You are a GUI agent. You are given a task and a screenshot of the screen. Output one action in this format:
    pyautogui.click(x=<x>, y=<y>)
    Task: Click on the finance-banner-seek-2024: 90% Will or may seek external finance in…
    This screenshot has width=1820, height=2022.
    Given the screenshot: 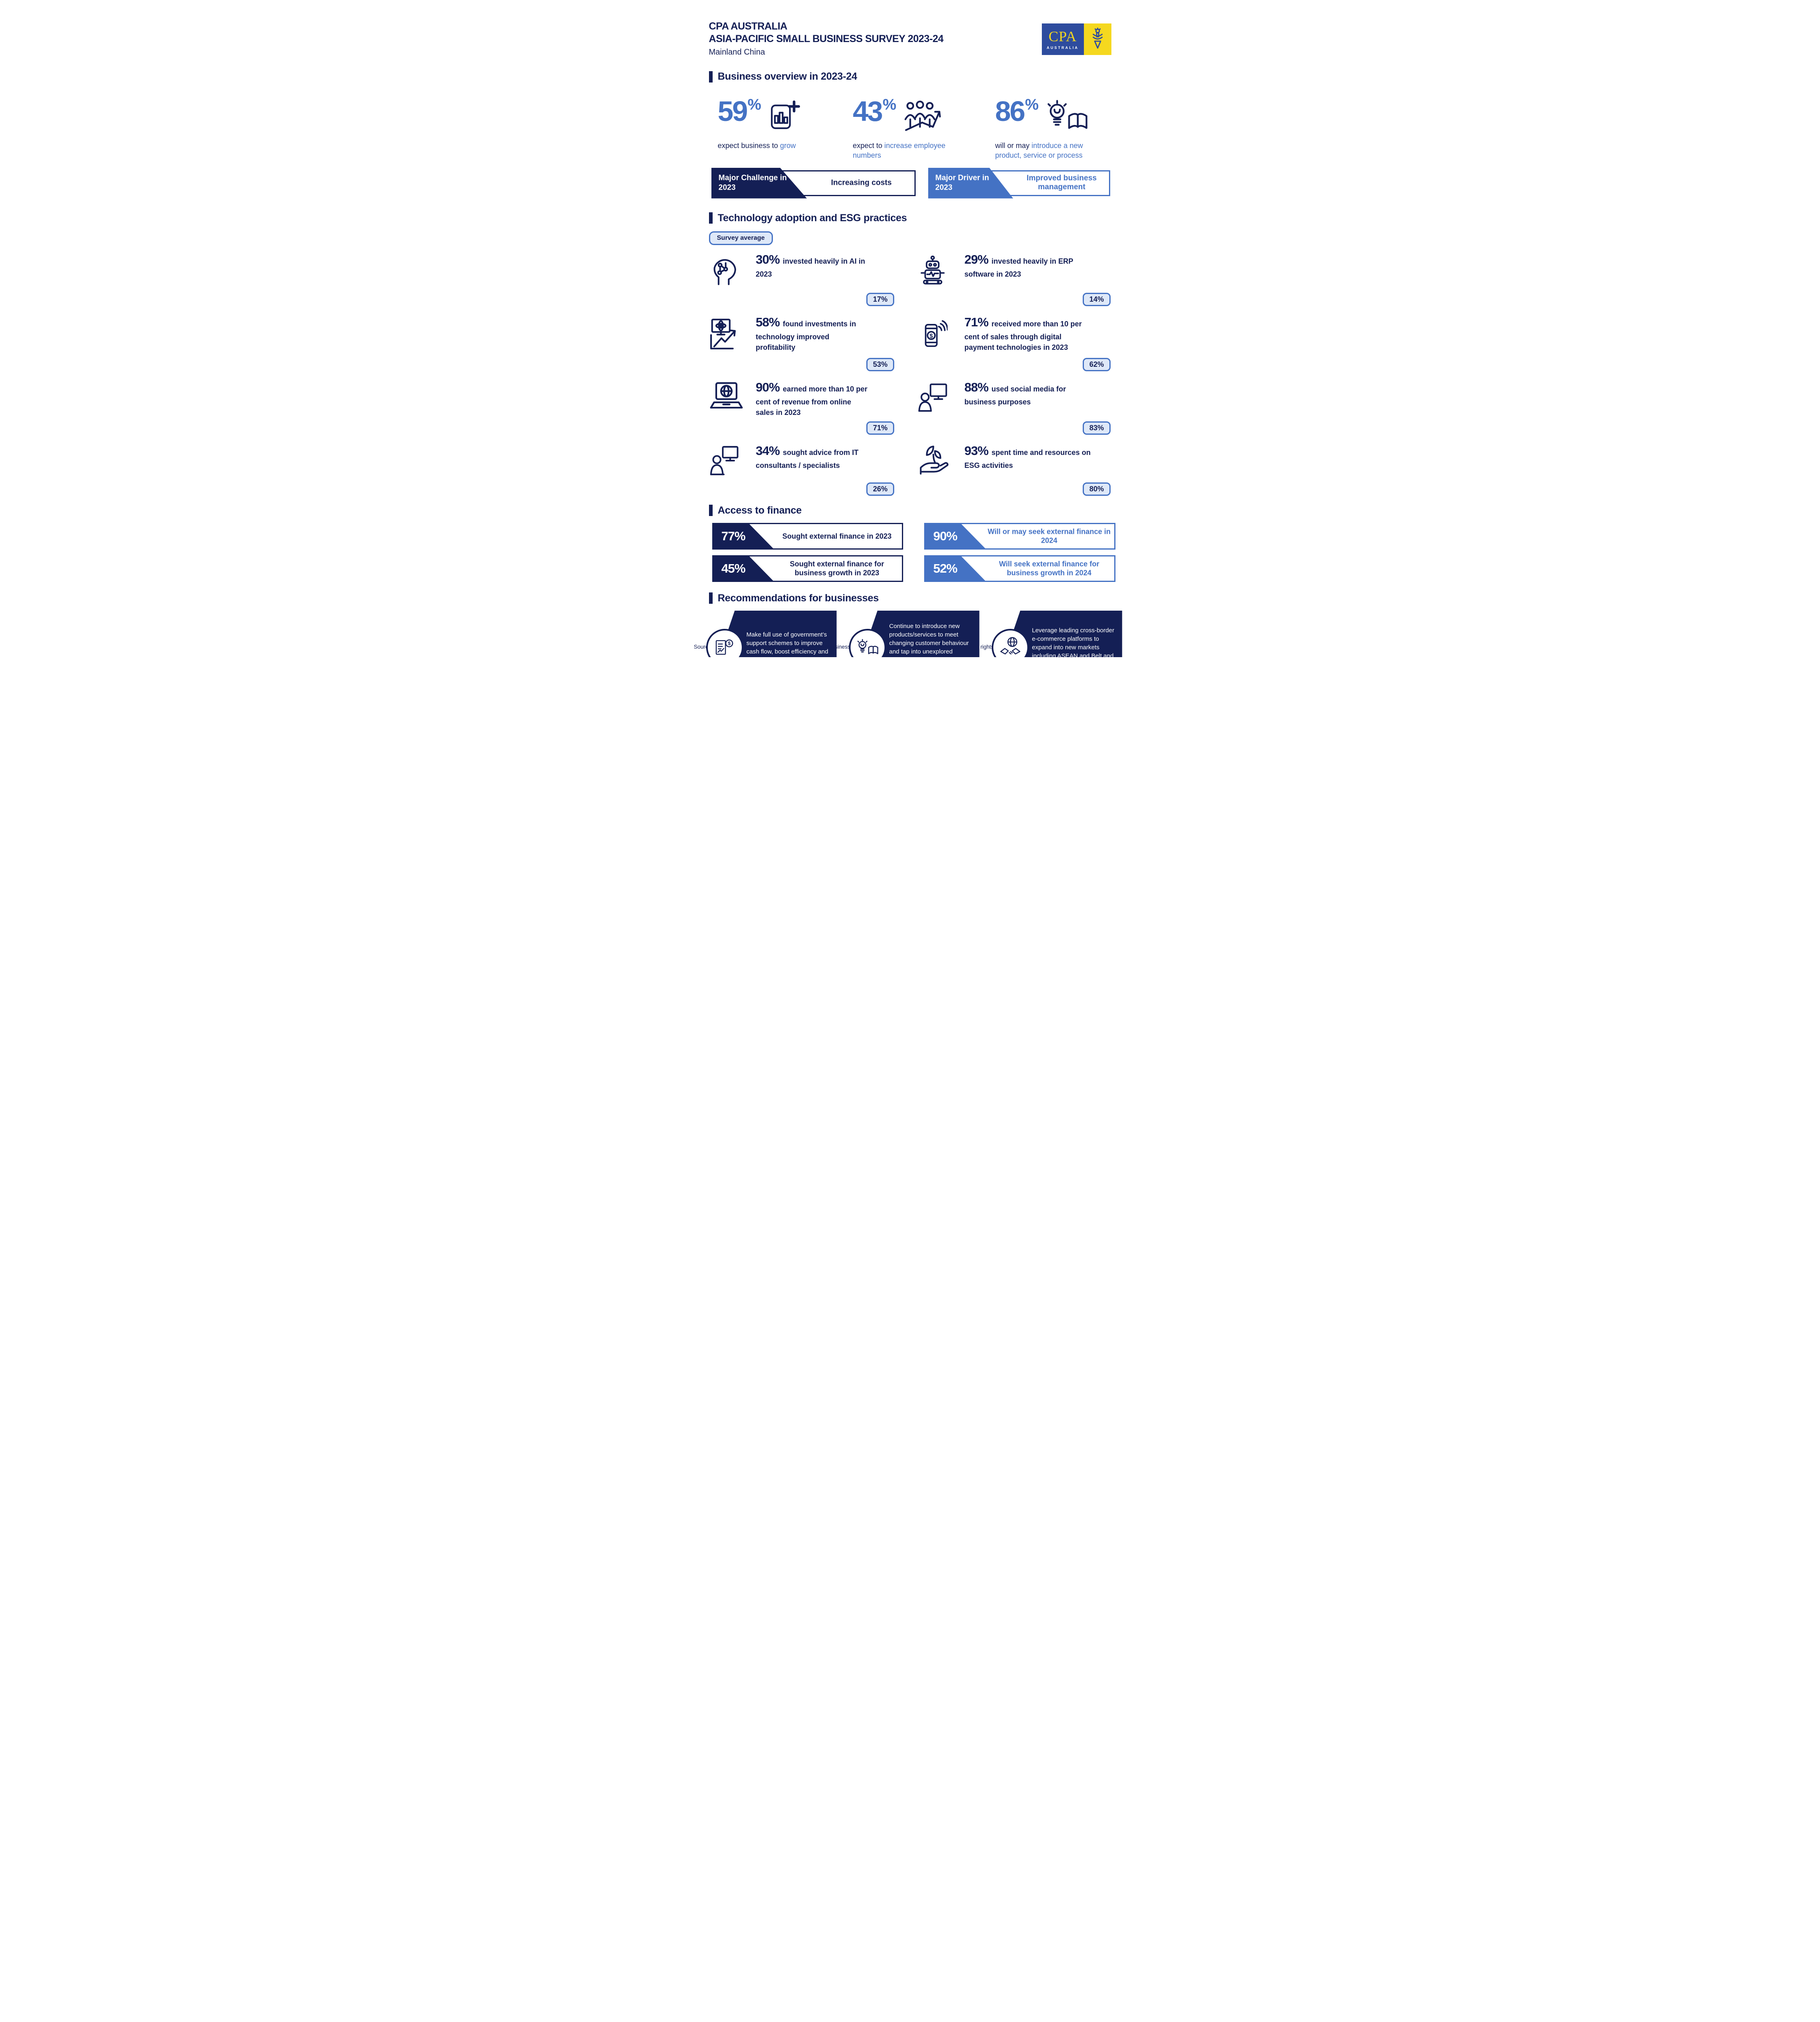 What is the action you would take?
    pyautogui.click(x=1019, y=536)
    